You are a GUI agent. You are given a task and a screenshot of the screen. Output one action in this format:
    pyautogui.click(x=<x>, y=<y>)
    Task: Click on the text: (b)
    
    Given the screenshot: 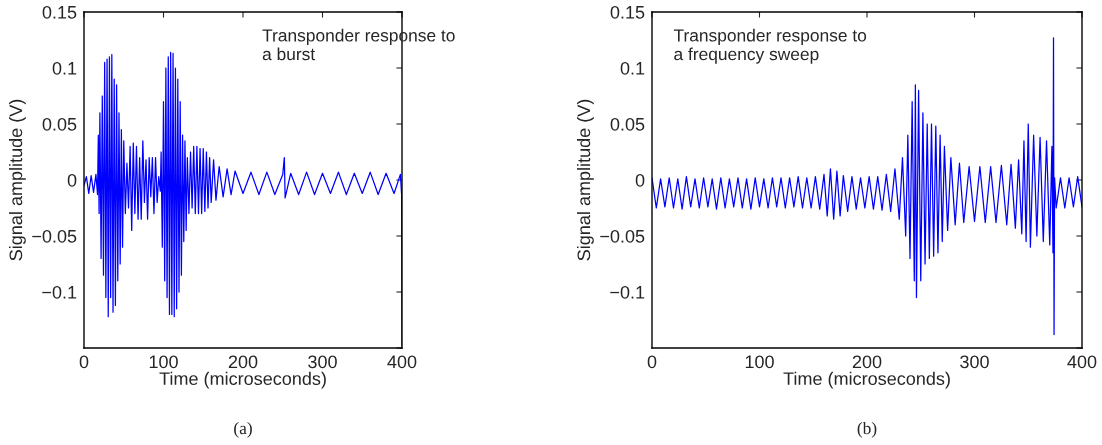 What is the action you would take?
    pyautogui.click(x=867, y=429)
    